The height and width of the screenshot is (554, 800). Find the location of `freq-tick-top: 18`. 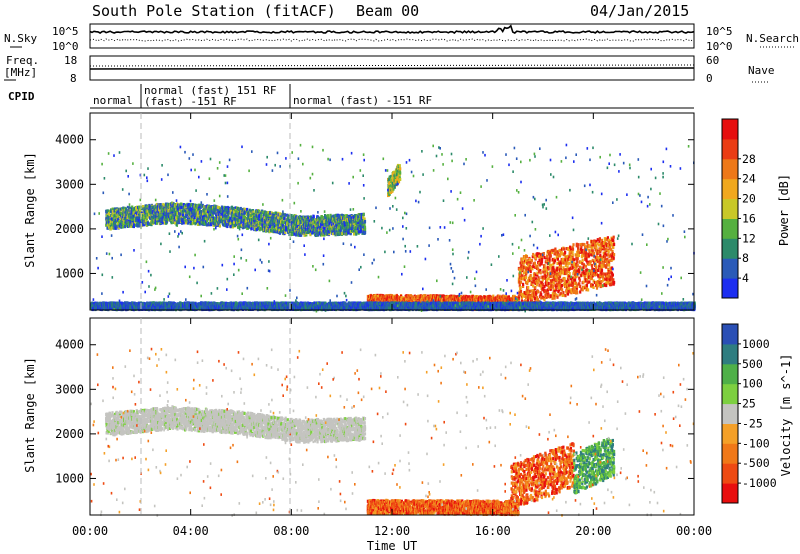

freq-tick-top: 18 is located at coordinates (70, 60).